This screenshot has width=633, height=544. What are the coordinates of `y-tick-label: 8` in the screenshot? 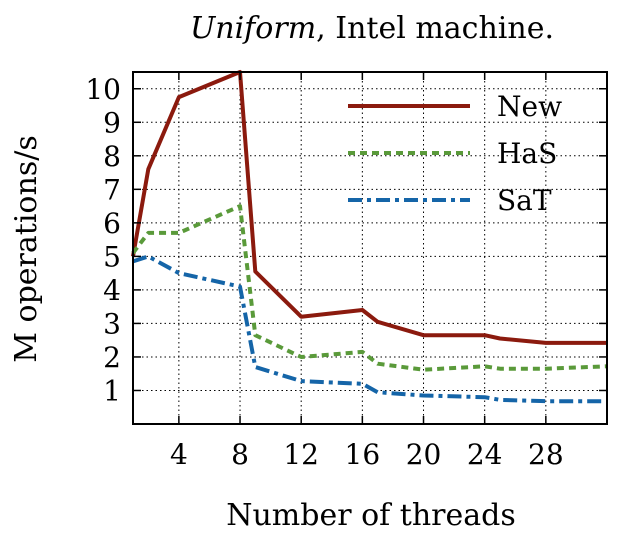 It's located at (112, 156).